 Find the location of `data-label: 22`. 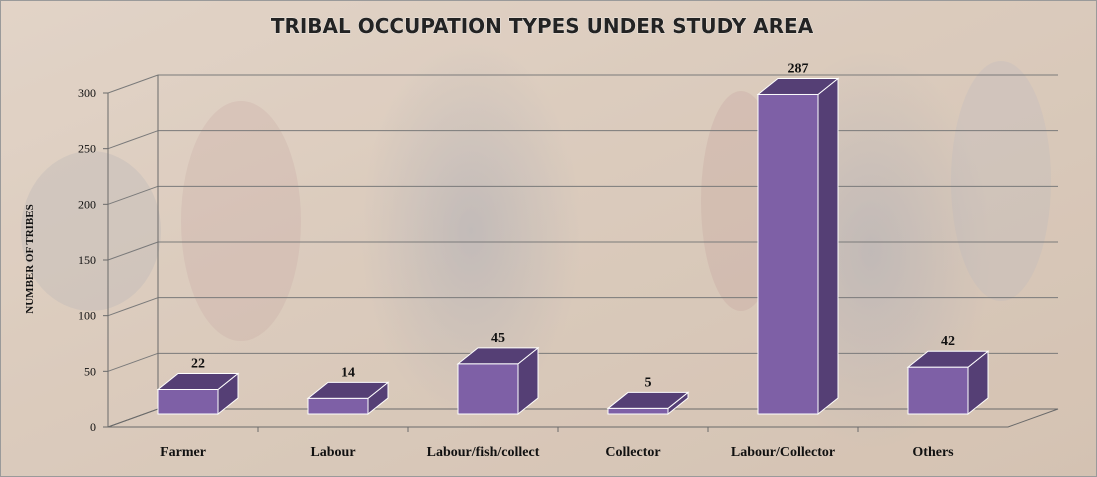

data-label: 22 is located at coordinates (198, 364).